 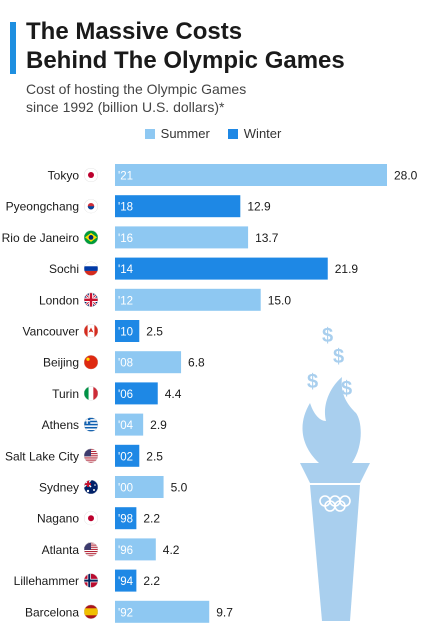 I want to click on category-label: Tokyo, so click(x=64, y=176).